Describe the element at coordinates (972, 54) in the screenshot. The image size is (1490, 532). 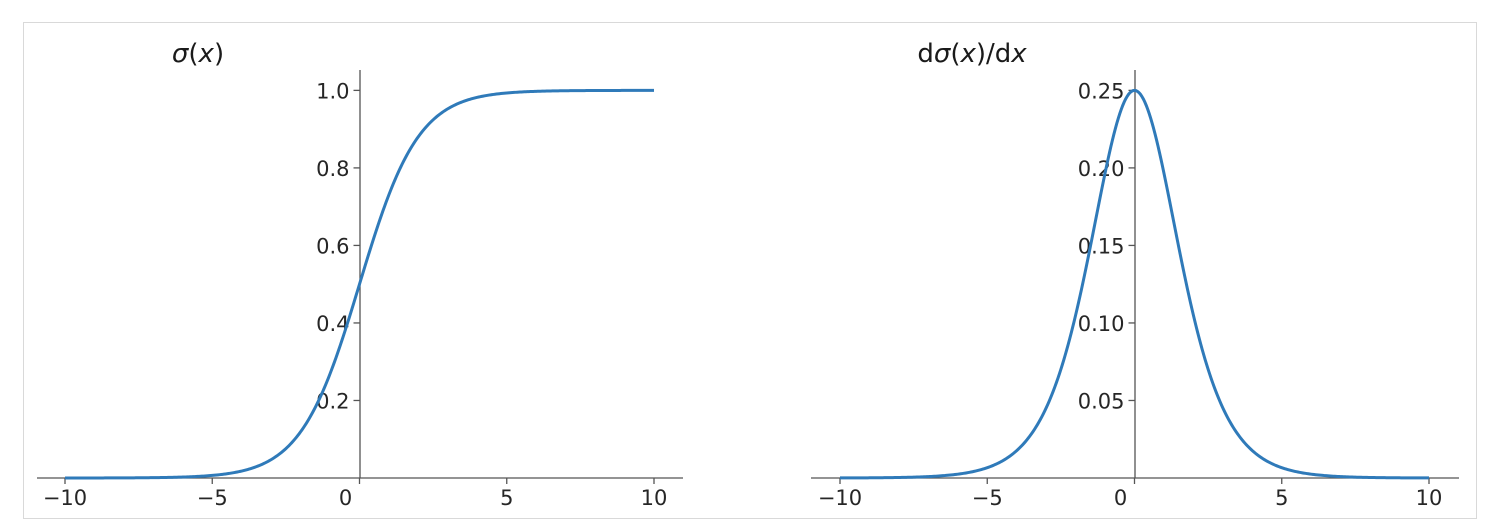
I see `panel-title-sigmoid-derivative: dσ(x)/dx` at that location.